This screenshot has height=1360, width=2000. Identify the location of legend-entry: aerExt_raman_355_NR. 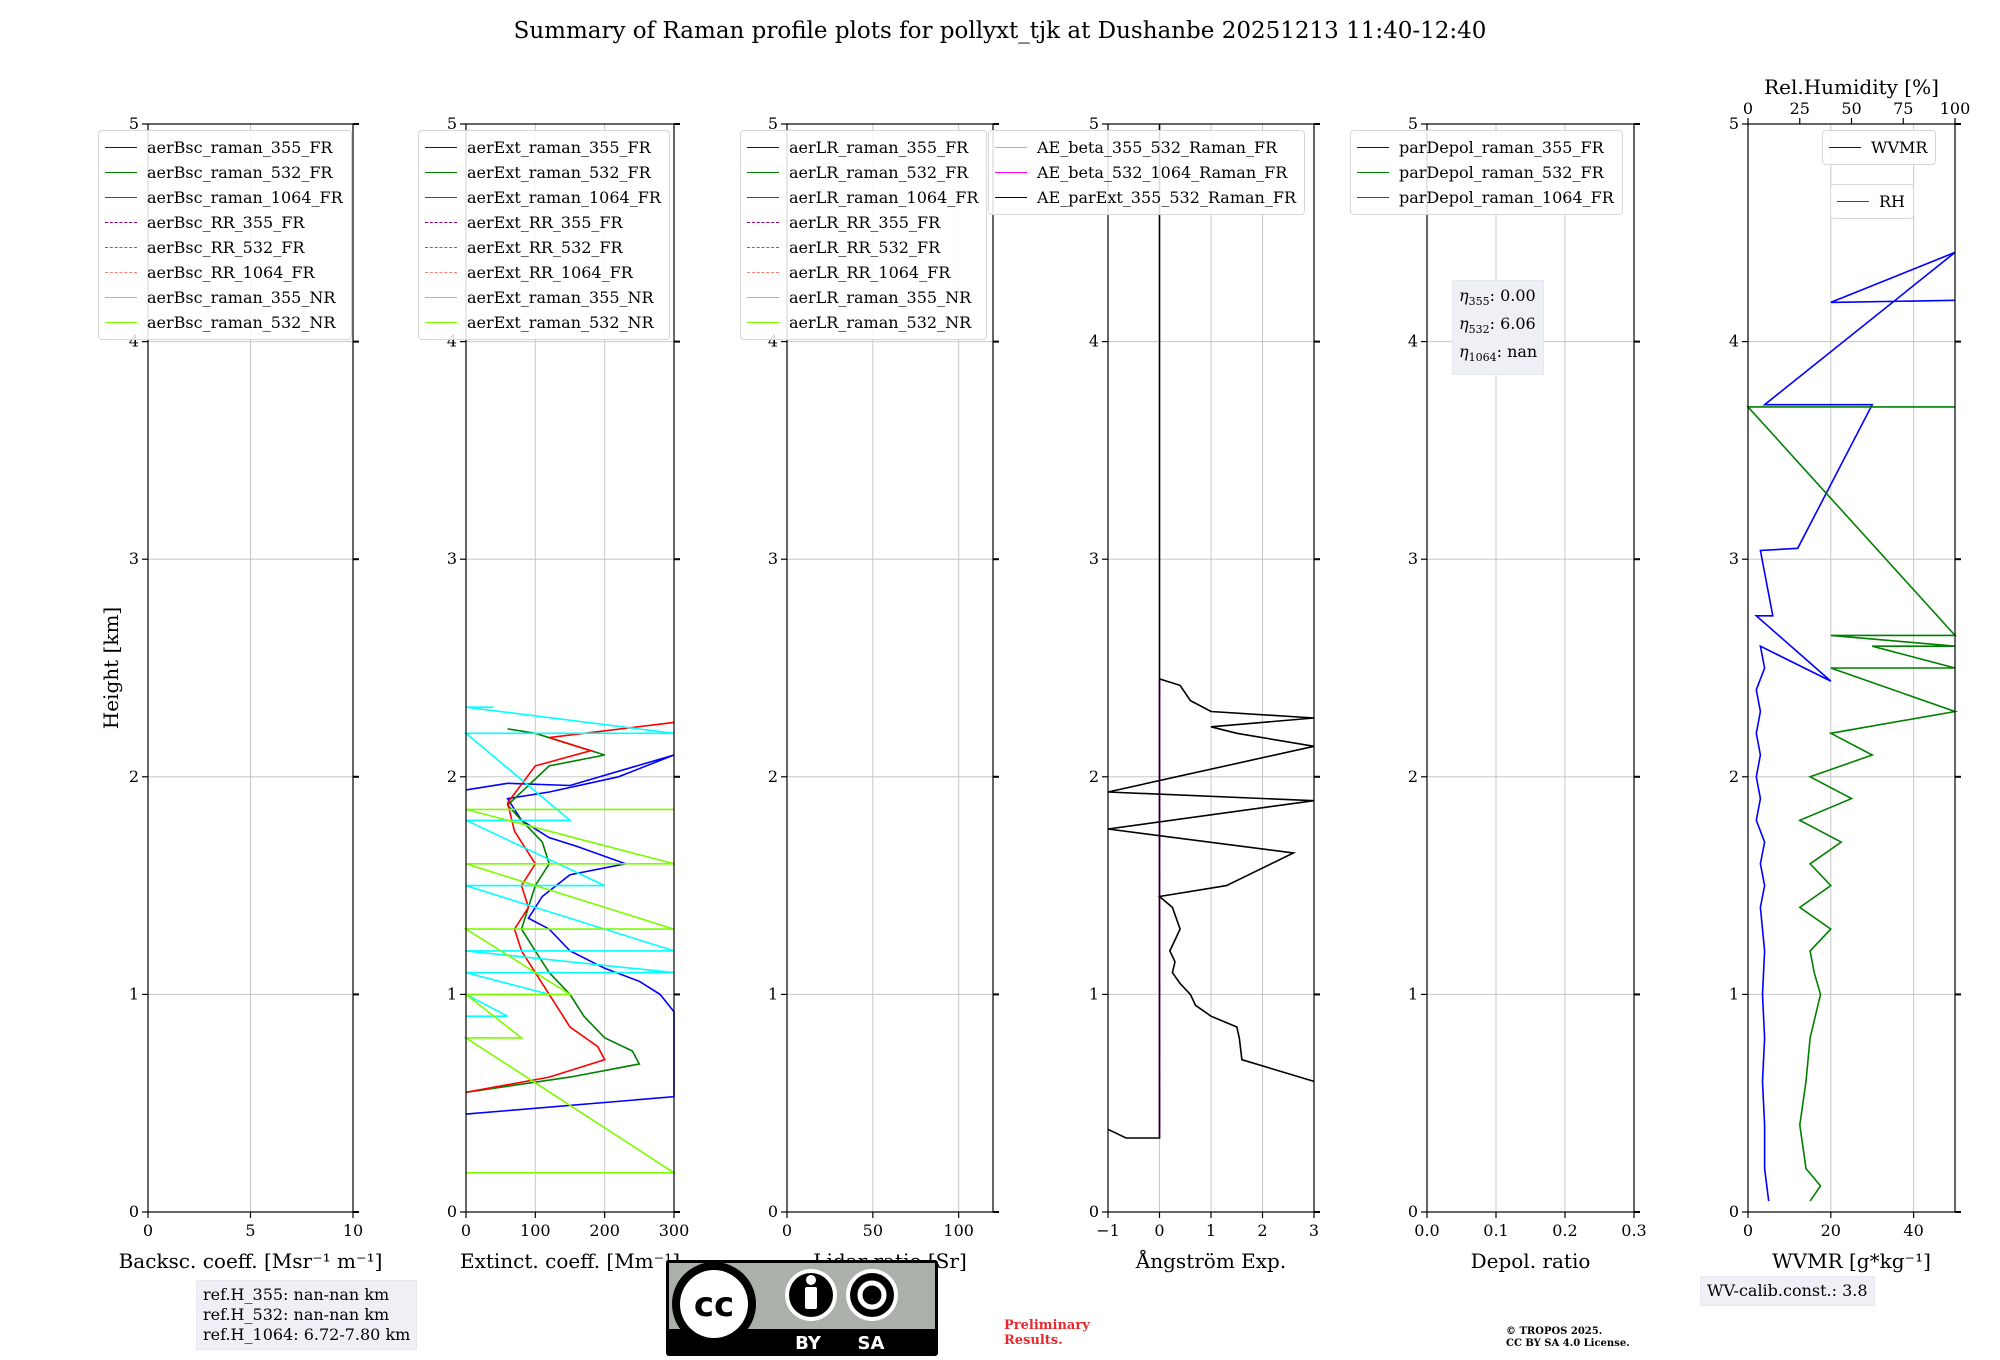
(543, 297).